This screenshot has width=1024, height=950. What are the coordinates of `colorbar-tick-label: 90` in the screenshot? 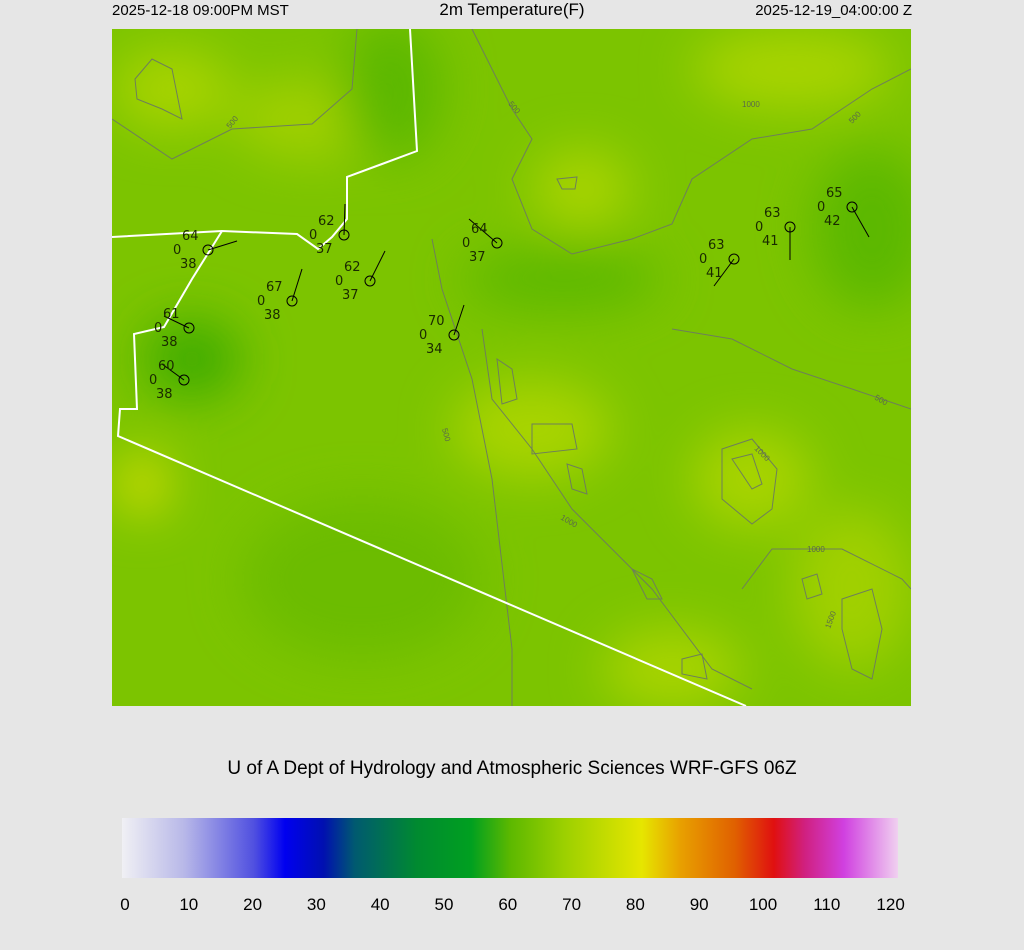 It's located at (699, 904).